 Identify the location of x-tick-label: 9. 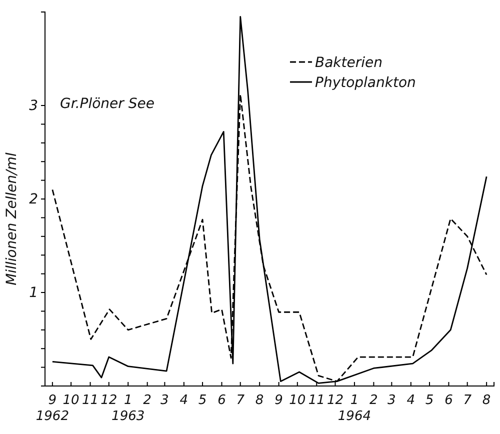
(278, 400).